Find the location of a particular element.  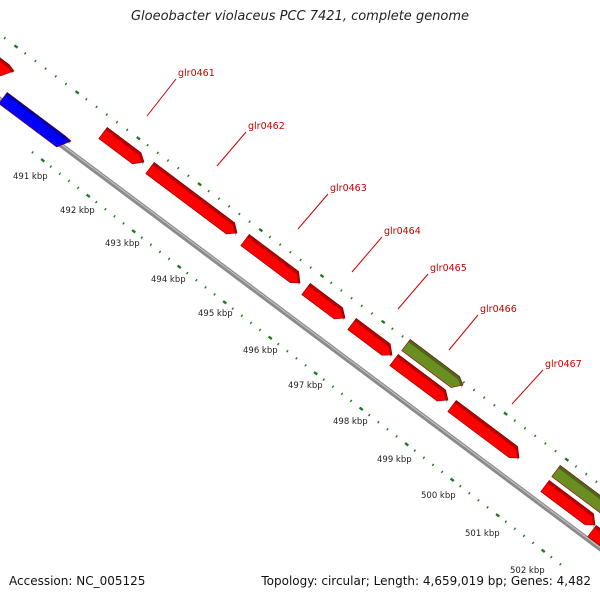

gene-arrow-glr0467 is located at coordinates (483, 429).